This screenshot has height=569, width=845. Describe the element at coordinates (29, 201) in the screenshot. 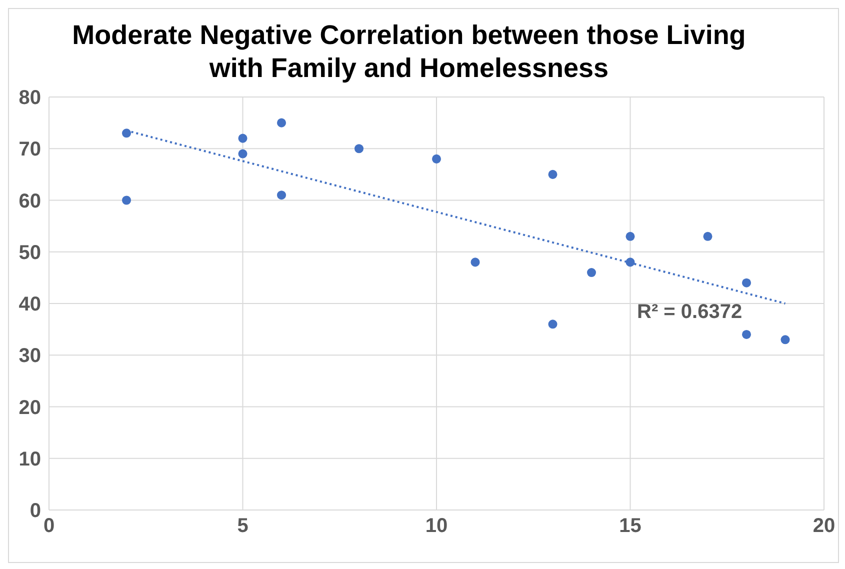

I see `y-tick-label: 60` at that location.